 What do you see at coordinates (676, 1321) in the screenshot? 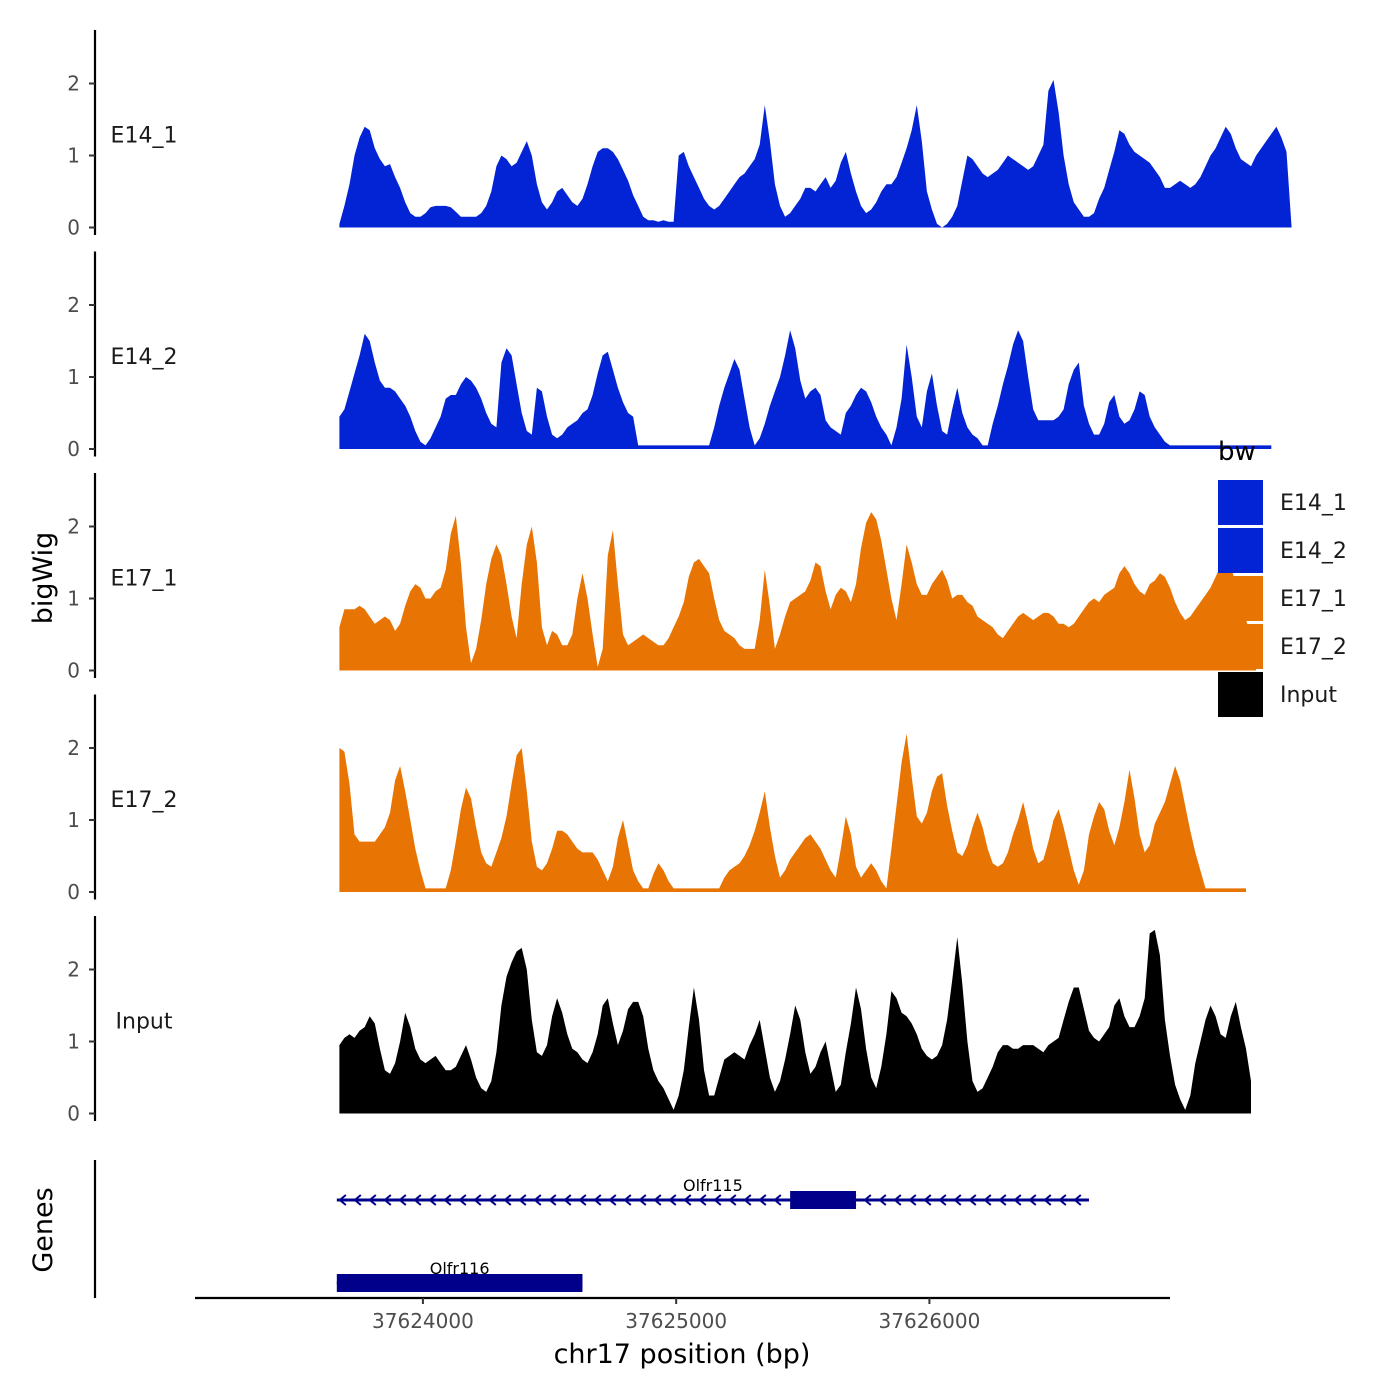
I see `x-tick-label: 37625000` at bounding box center [676, 1321].